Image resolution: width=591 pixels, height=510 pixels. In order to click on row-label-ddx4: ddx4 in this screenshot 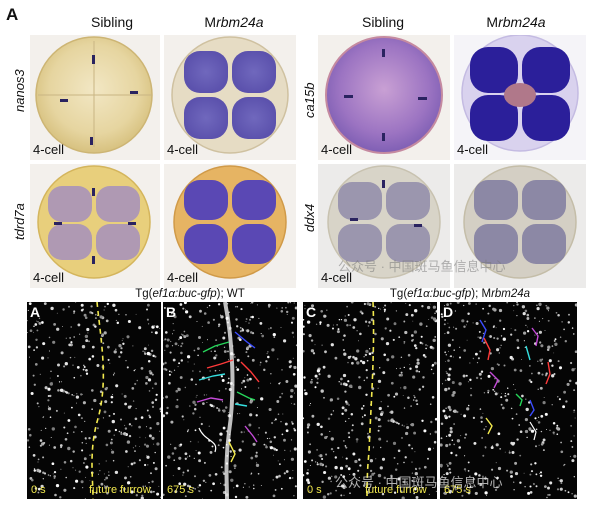, I will do `click(309, 217)`.